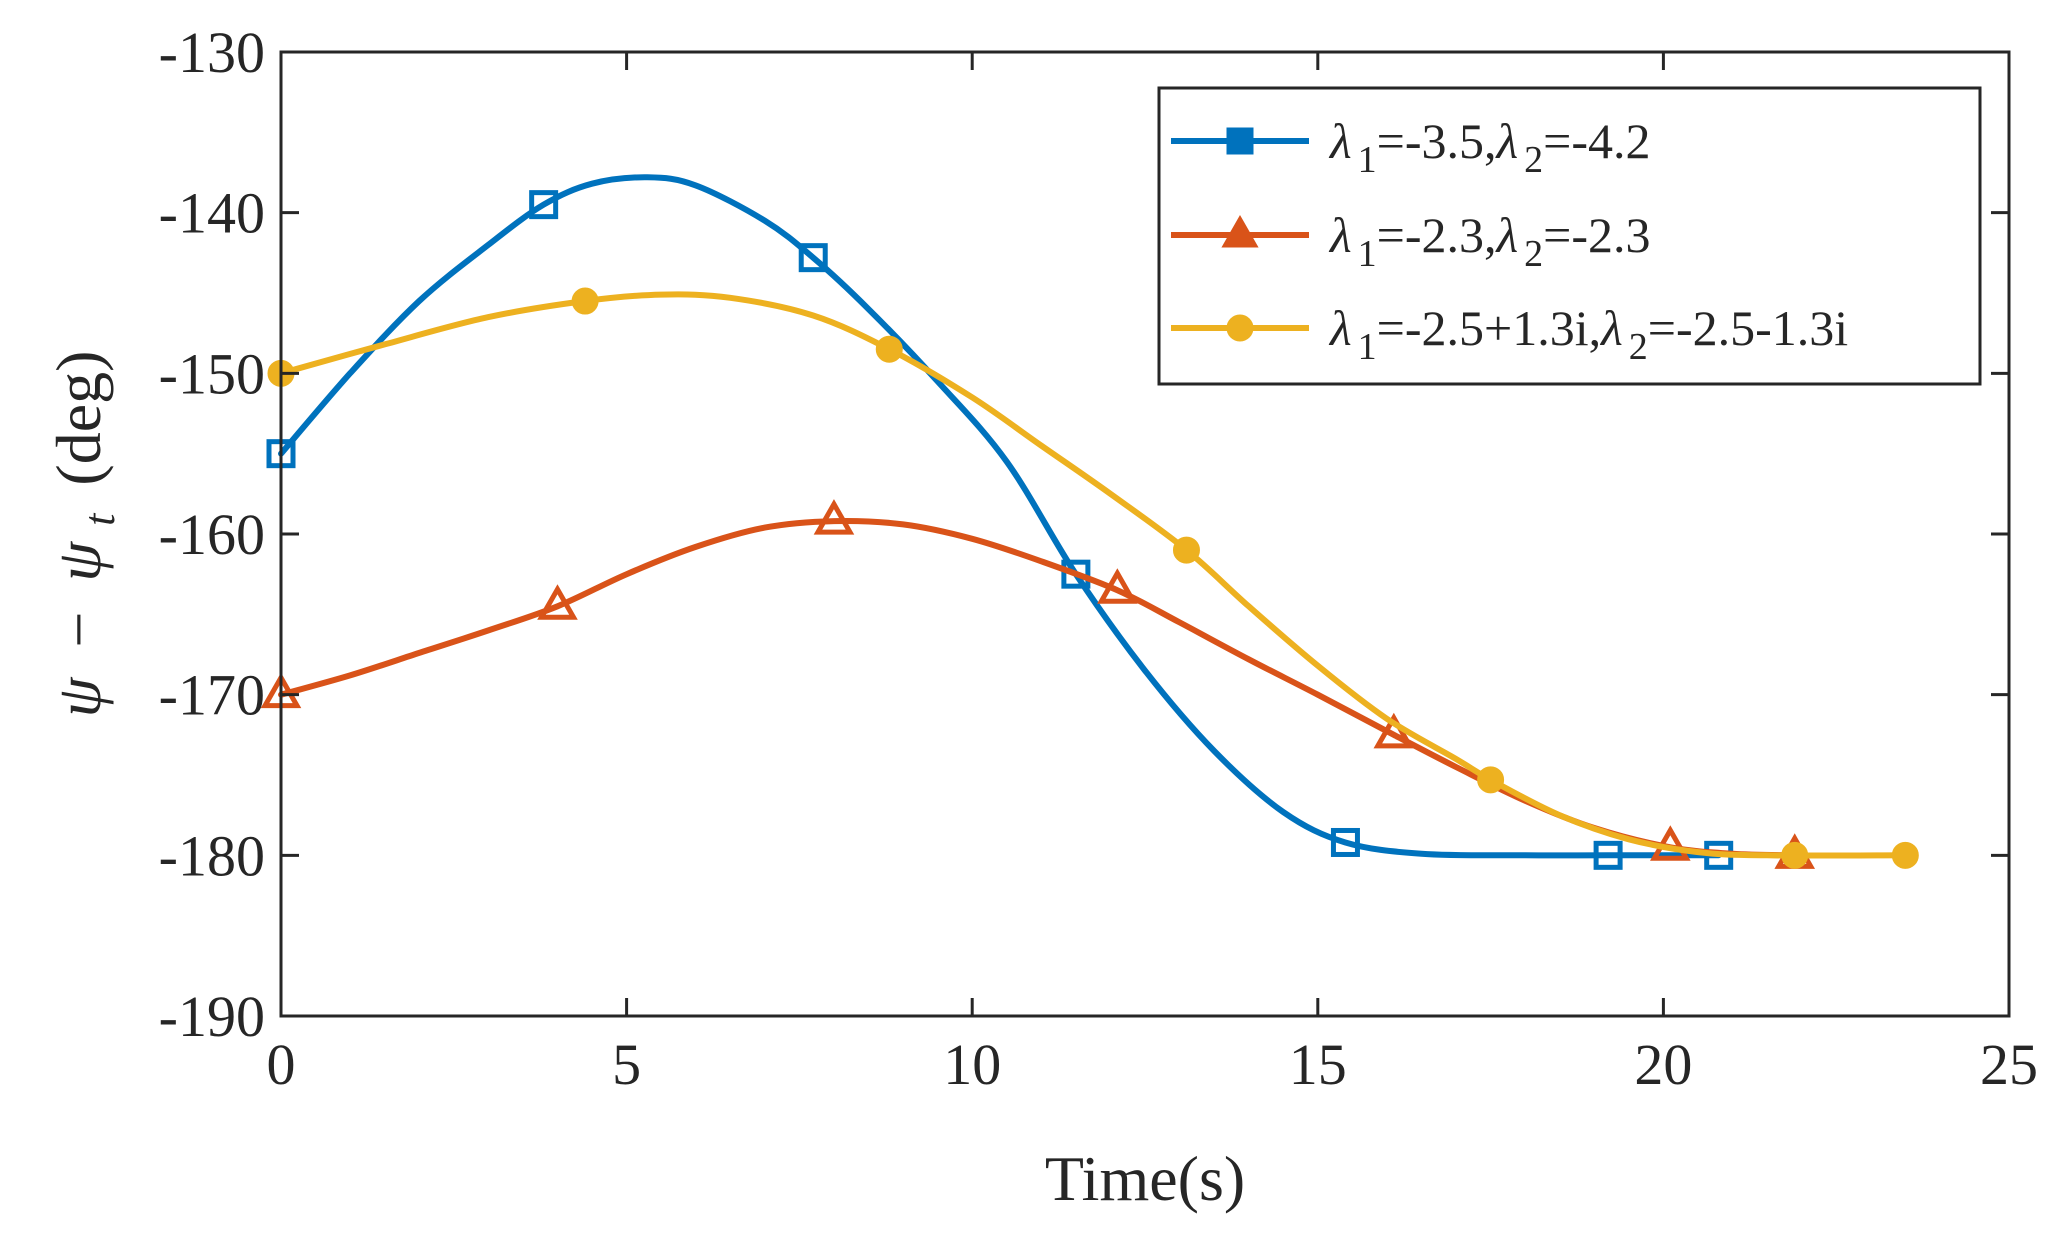 The height and width of the screenshot is (1234, 2060). What do you see at coordinates (78, 696) in the screenshot?
I see `y-label-psi: ψ` at bounding box center [78, 696].